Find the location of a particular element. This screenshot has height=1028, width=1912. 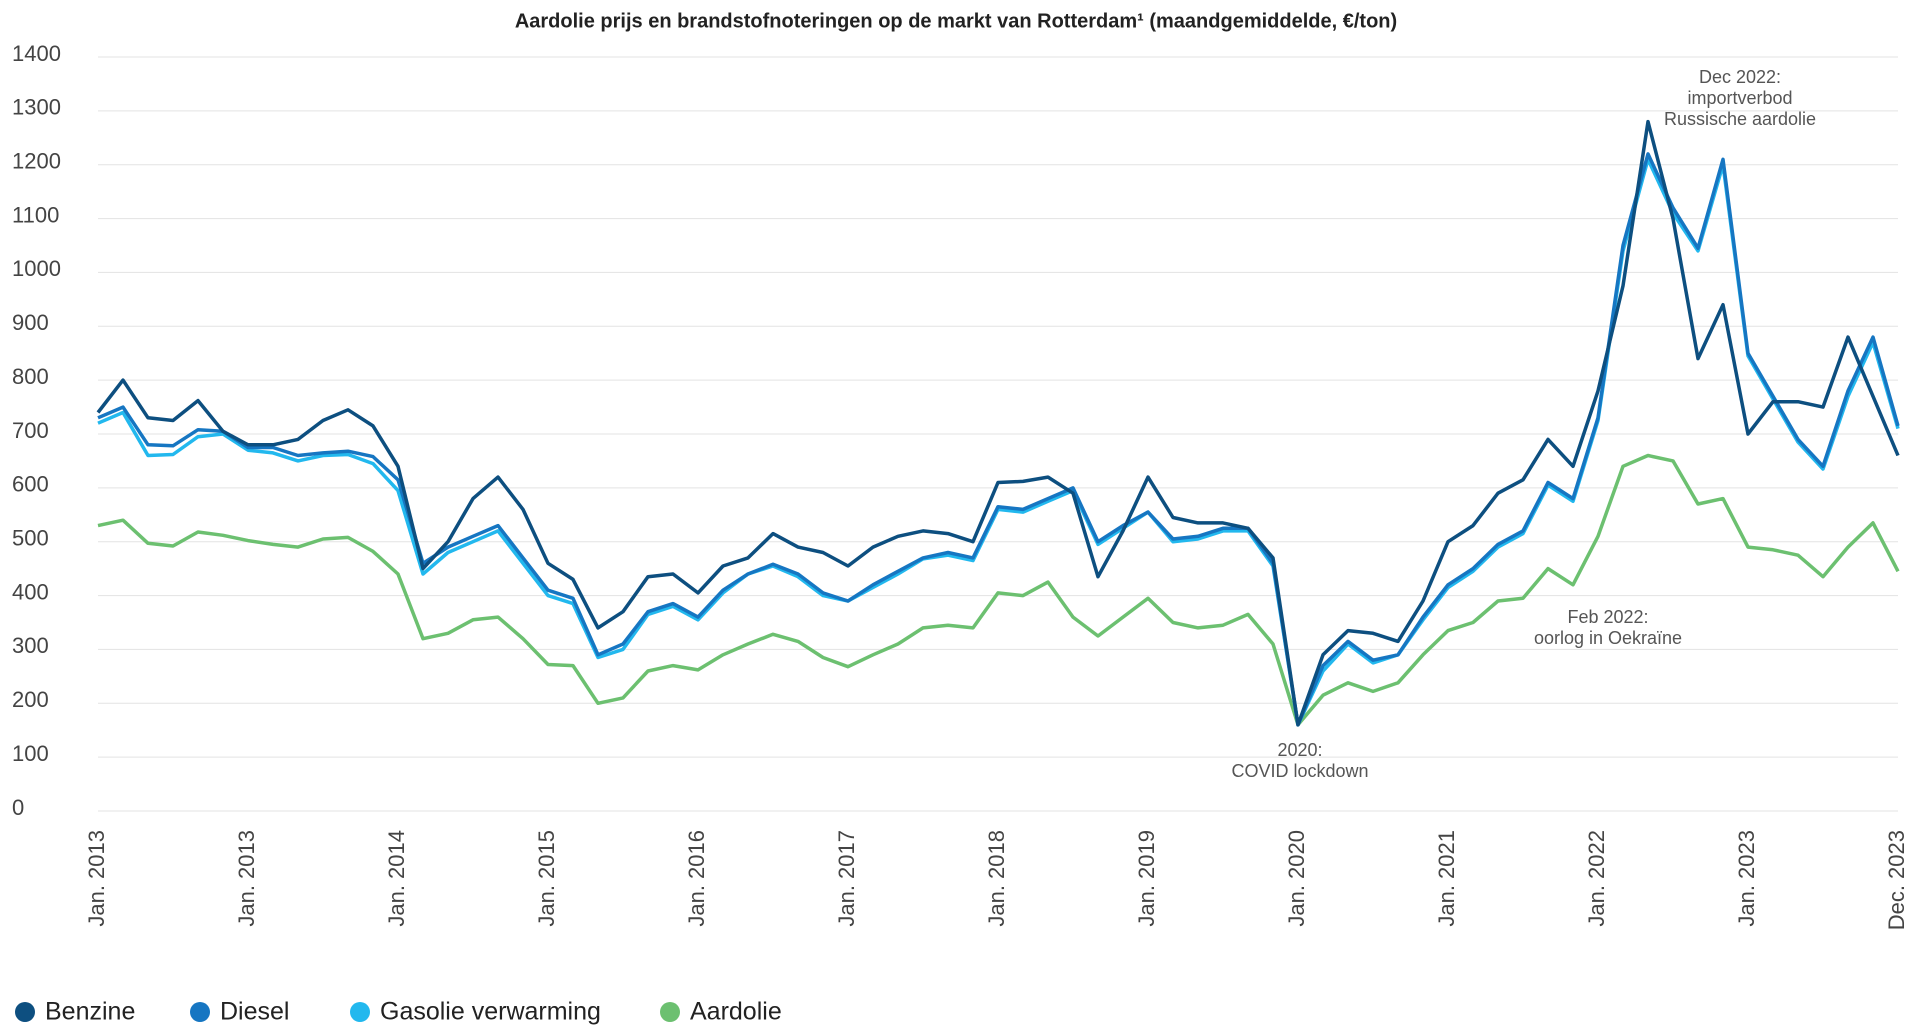

x-tick-label: Jan. 2017 is located at coordinates (846, 878).